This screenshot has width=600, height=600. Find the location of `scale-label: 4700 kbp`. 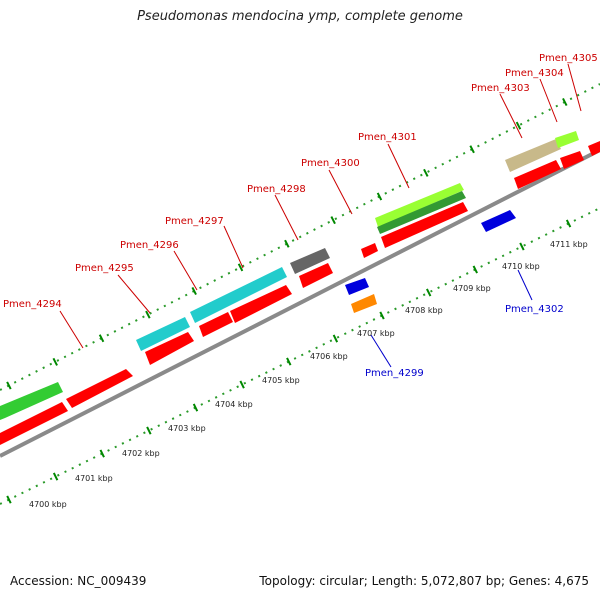

scale-label: 4700 kbp is located at coordinates (48, 504).